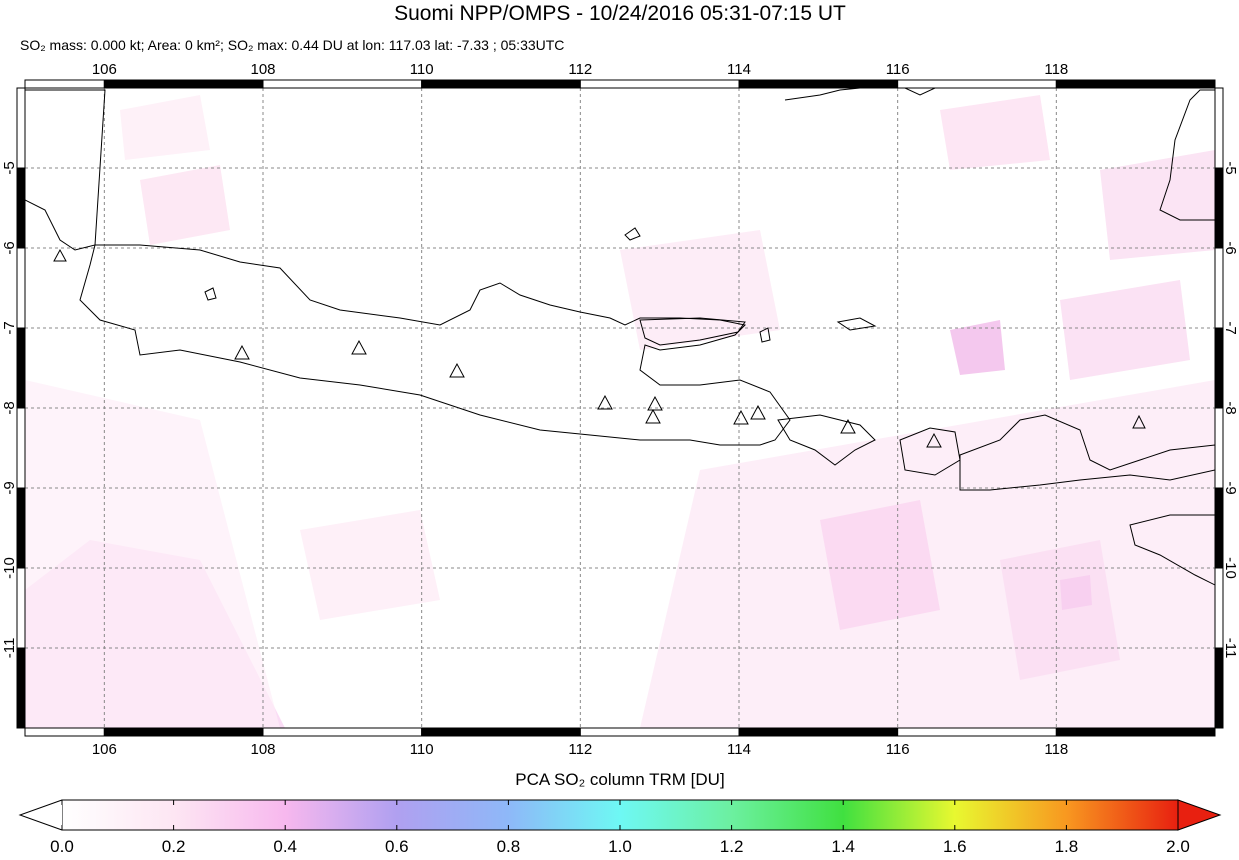  Describe the element at coordinates (435, 345) in the screenshot. I see `java-coast` at that location.